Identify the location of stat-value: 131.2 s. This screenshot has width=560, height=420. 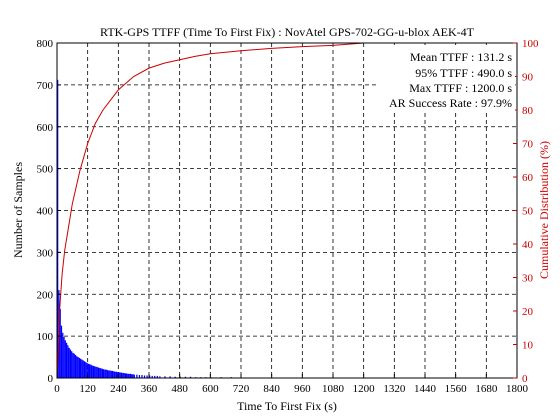
(494, 57).